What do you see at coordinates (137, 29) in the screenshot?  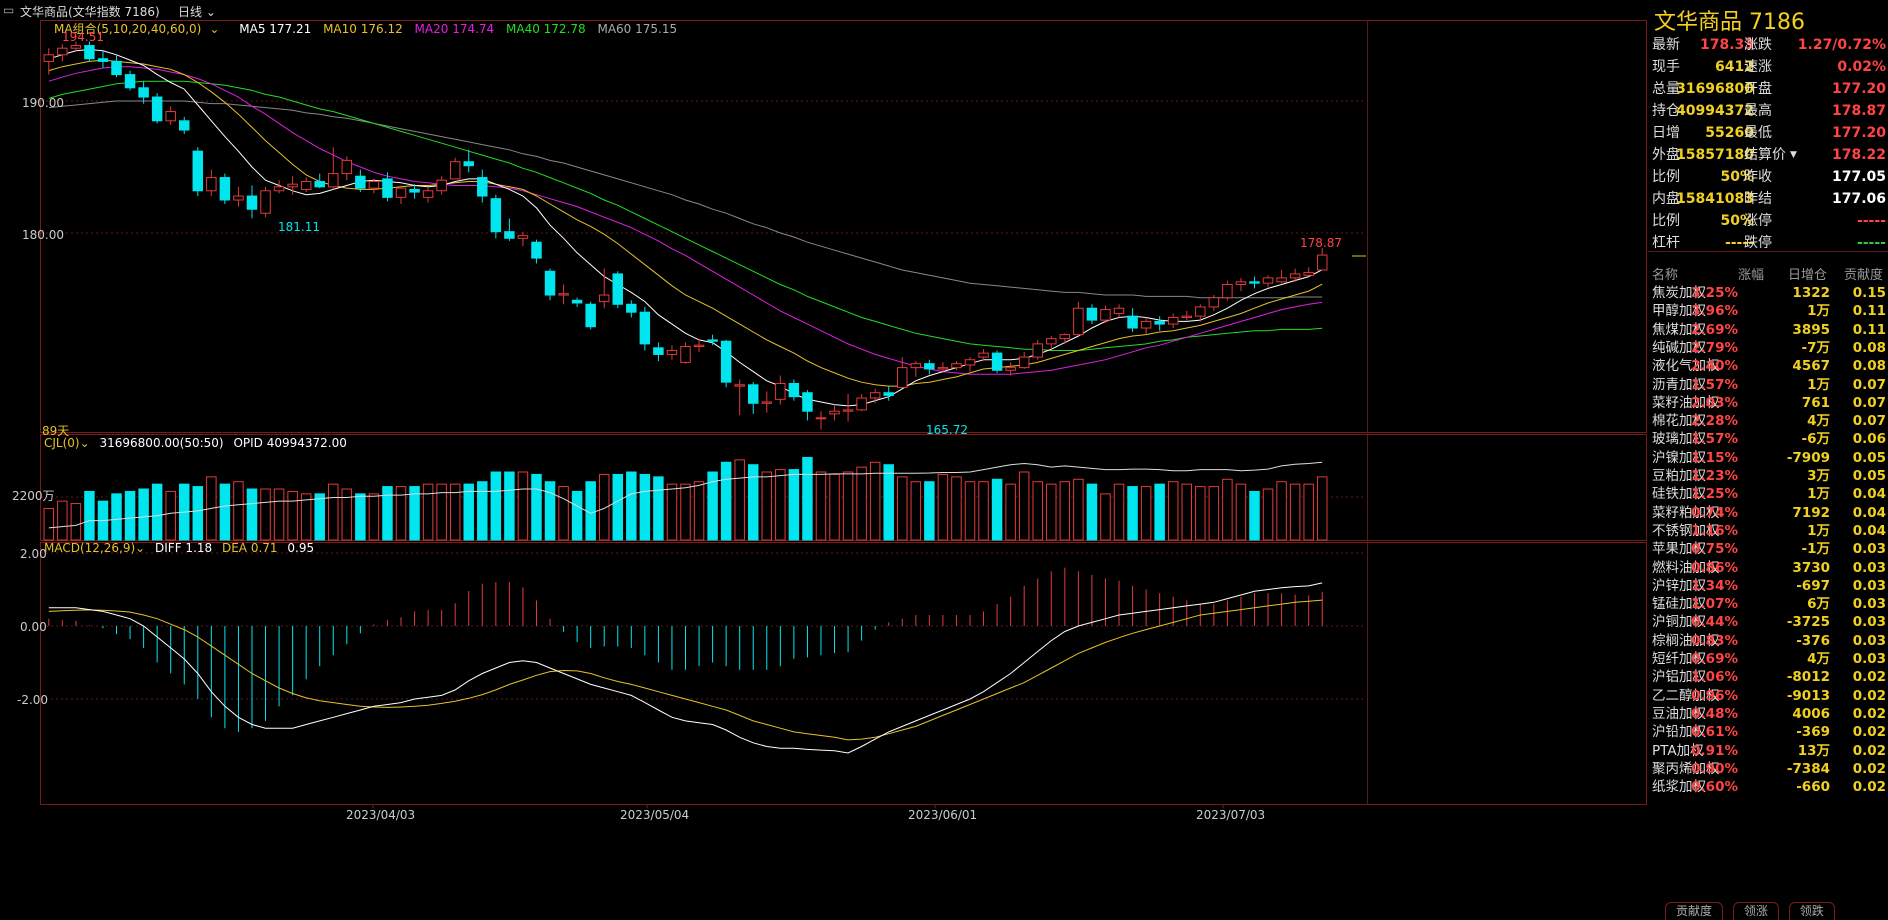 I see `ma-group-label: MA组合(5,10,20,40,60,0) ⌄` at bounding box center [137, 29].